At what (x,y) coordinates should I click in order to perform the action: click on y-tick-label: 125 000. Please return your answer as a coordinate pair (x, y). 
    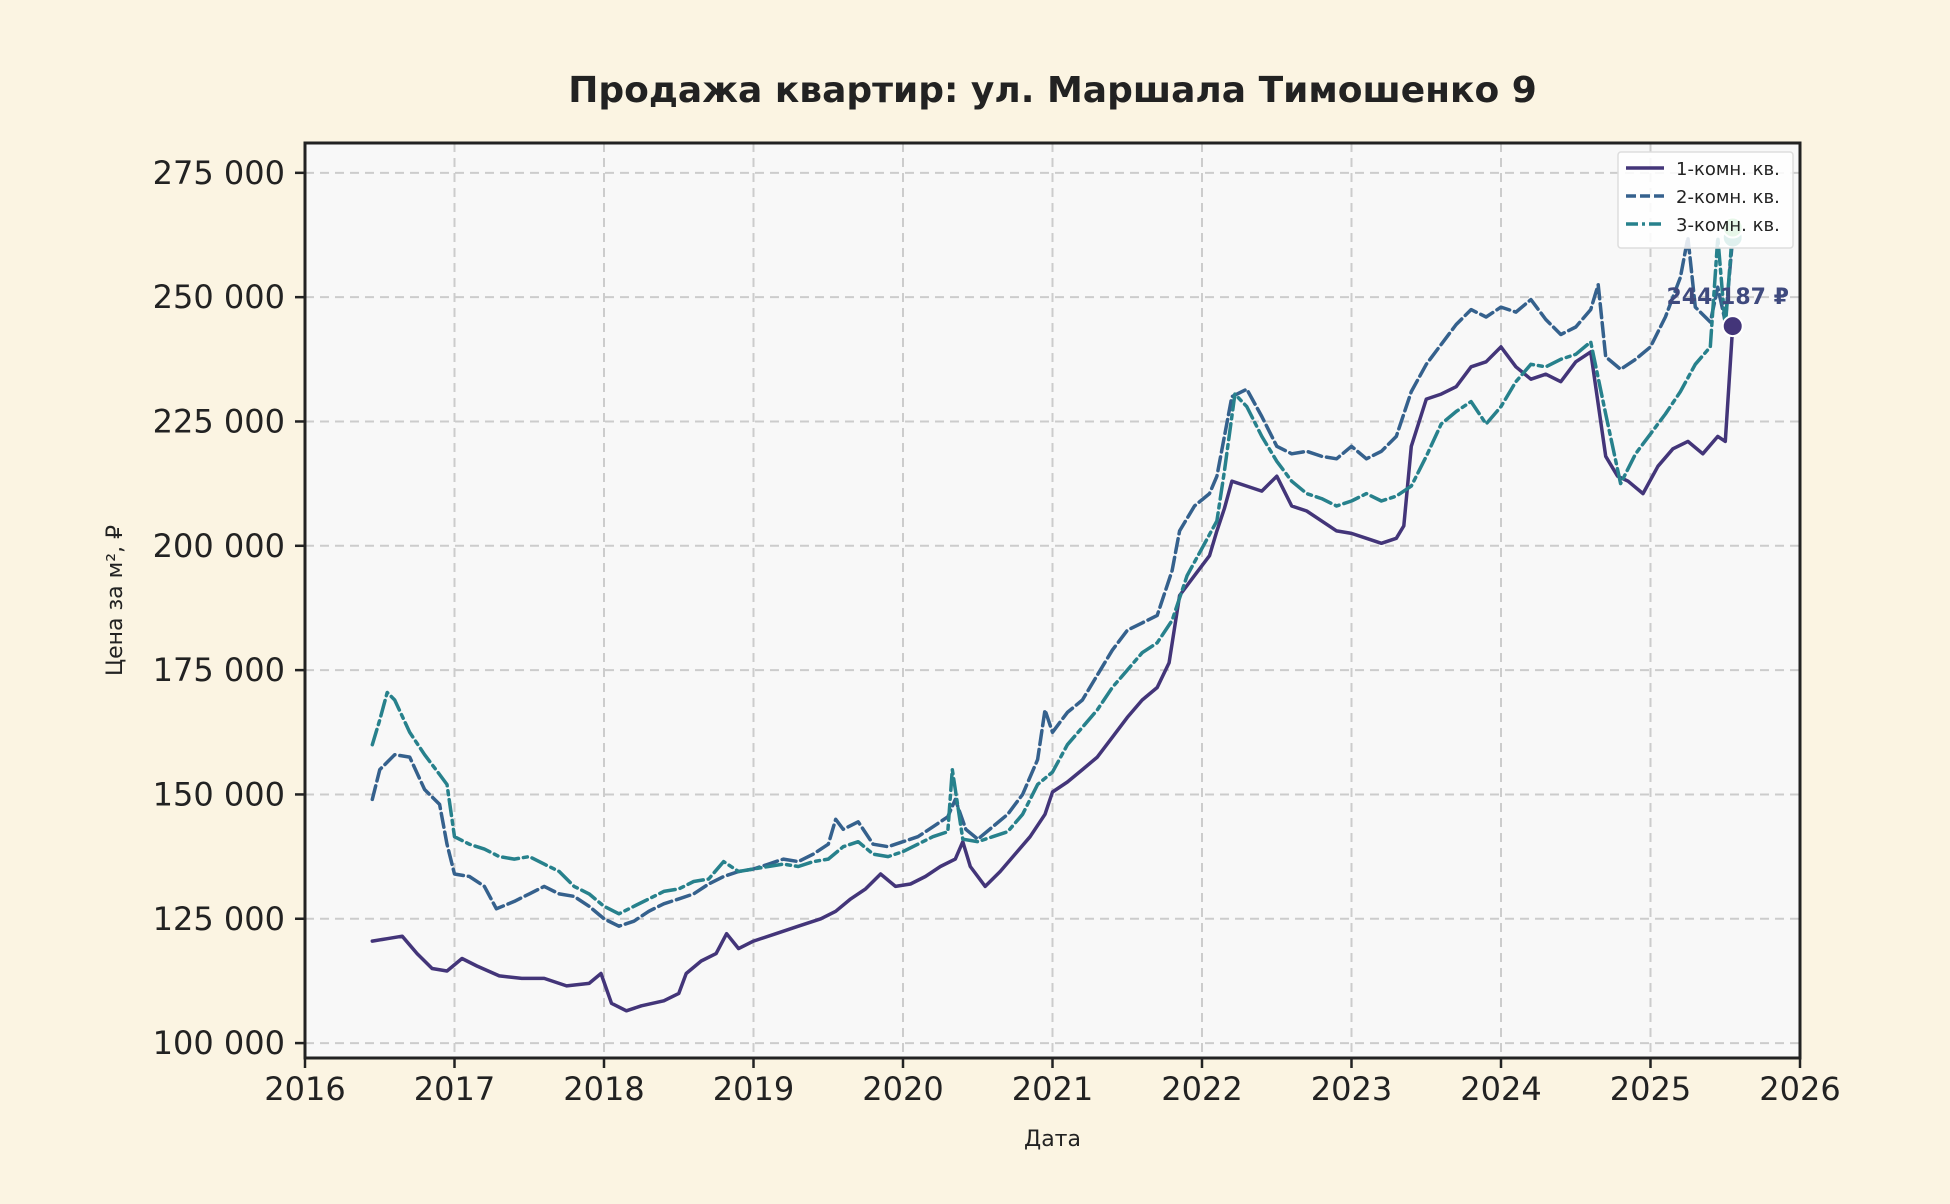
    Looking at the image, I should click on (219, 919).